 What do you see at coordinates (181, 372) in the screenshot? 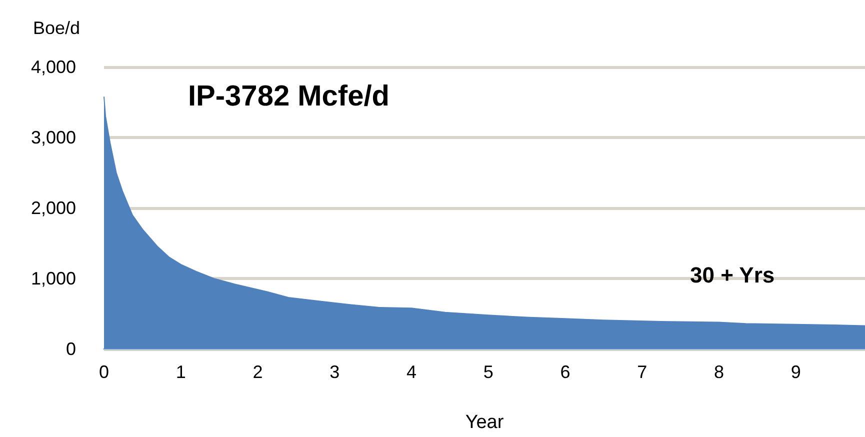
I see `x-tick-label: 1` at bounding box center [181, 372].